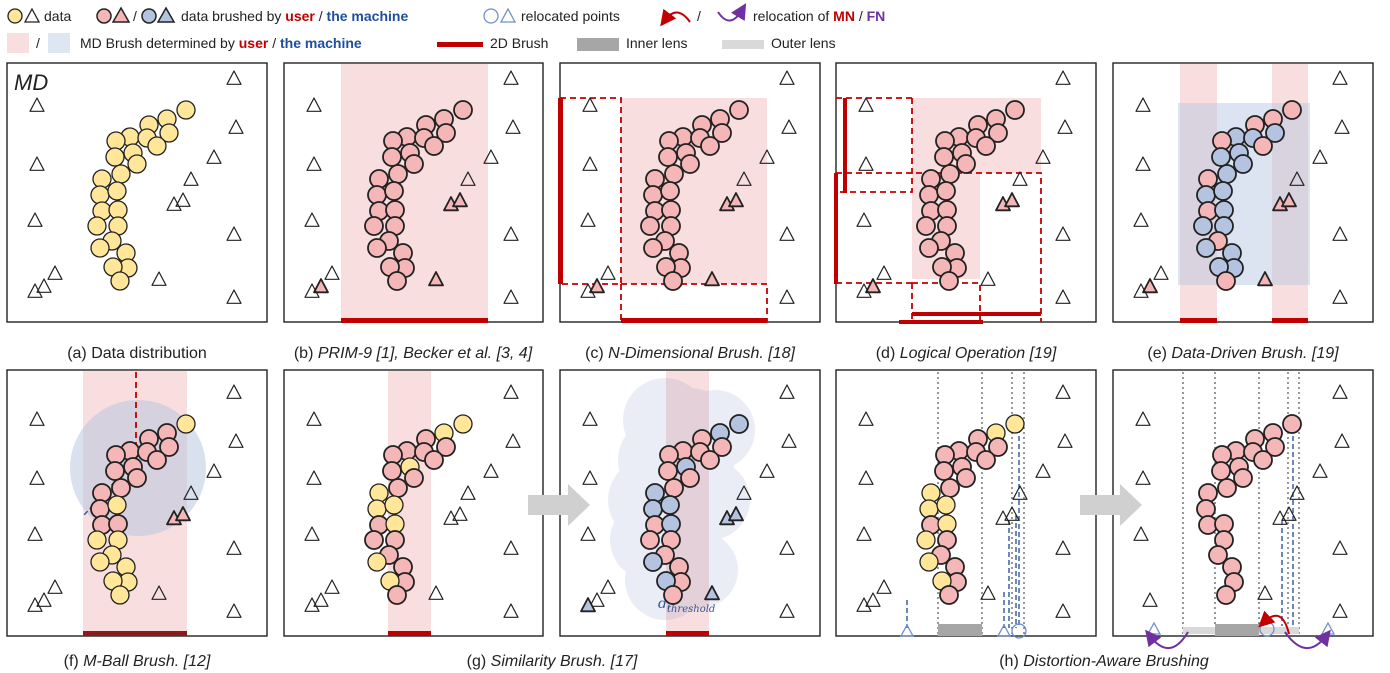 The width and height of the screenshot is (1390, 673). I want to click on panel-a-frame, so click(137, 192).